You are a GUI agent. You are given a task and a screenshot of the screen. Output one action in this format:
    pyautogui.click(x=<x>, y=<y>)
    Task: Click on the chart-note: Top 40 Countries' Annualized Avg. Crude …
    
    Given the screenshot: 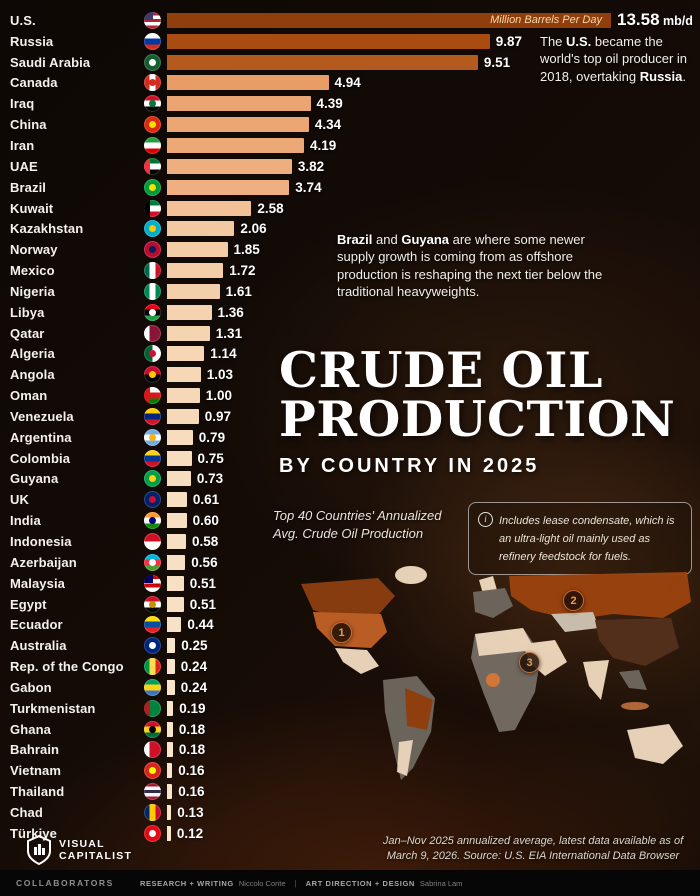 What is the action you would take?
    pyautogui.click(x=357, y=525)
    